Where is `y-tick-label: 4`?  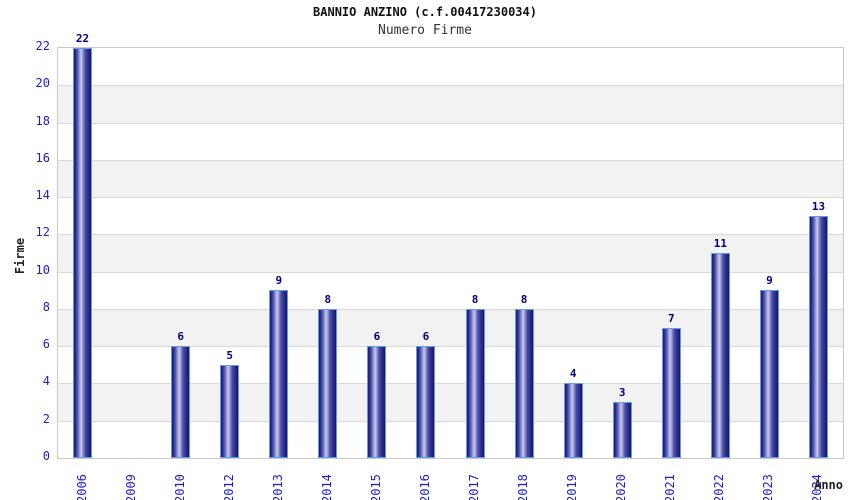 y-tick-label: 4 is located at coordinates (46, 381).